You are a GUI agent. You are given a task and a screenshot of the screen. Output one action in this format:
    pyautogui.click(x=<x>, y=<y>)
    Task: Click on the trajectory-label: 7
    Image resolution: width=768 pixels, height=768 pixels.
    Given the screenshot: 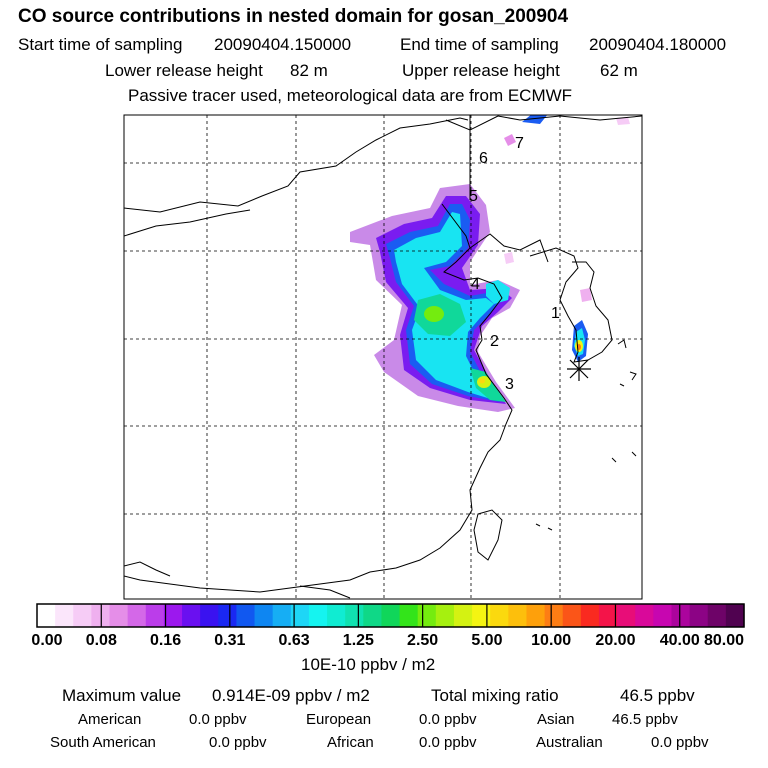 What is the action you would take?
    pyautogui.click(x=519, y=143)
    